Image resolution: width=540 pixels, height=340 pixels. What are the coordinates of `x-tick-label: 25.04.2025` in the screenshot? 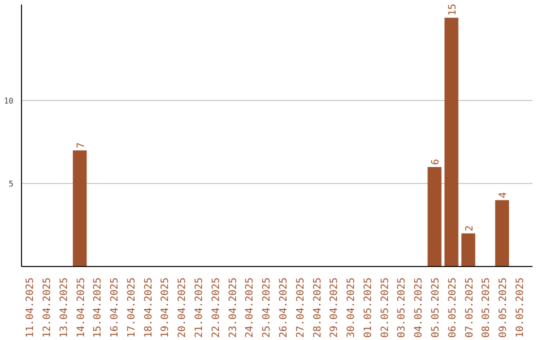 It's located at (267, 307).